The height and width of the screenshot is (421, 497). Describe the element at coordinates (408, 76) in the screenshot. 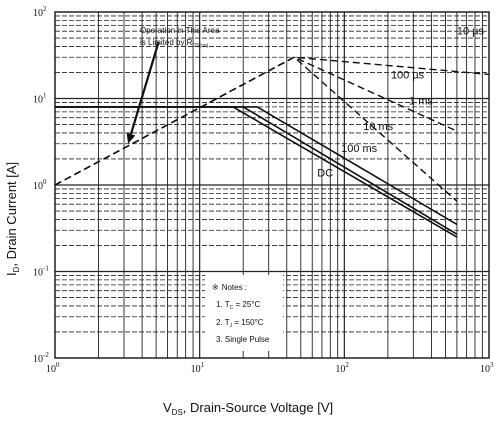

I see `curve-label-1: 100 µs` at that location.